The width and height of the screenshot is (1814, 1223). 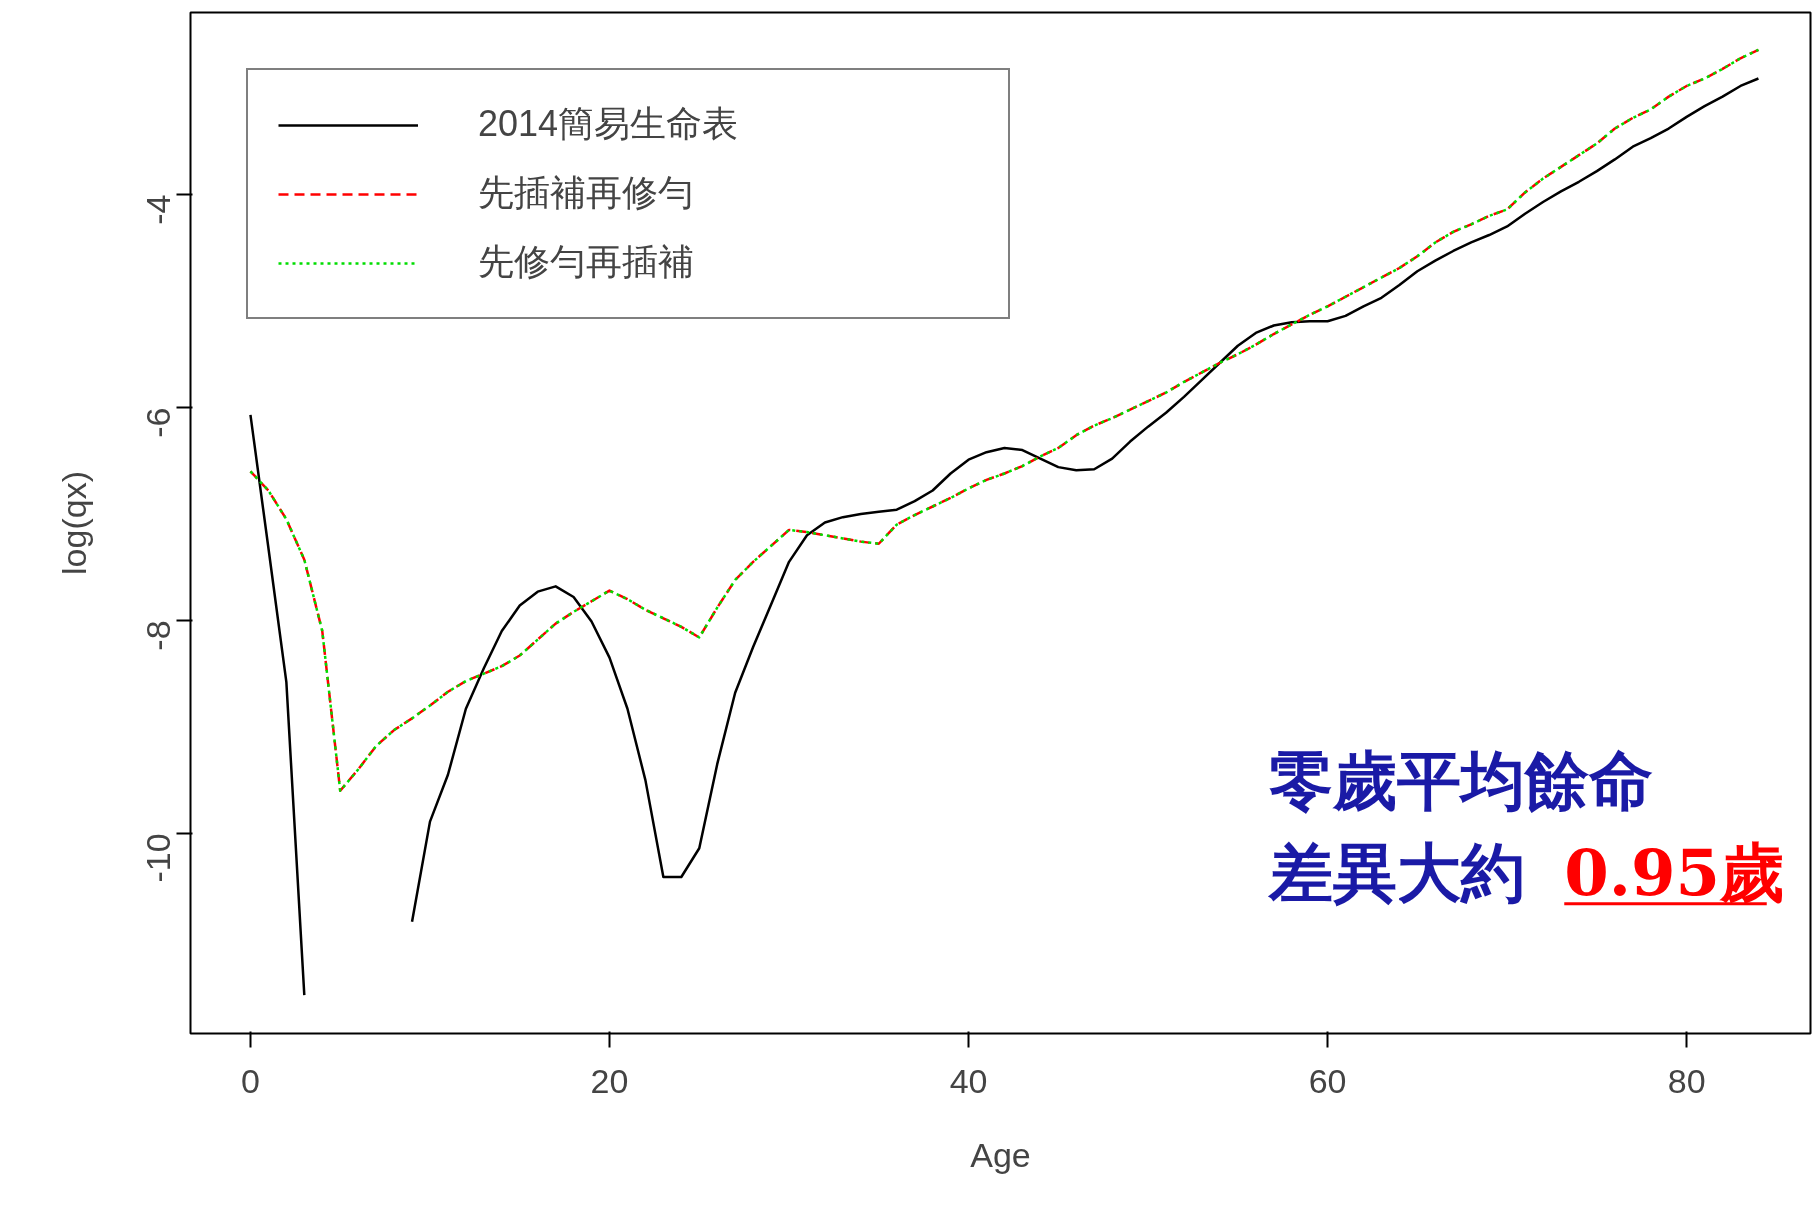 What do you see at coordinates (586, 262) in the screenshot?
I see `legend-label: 先修勻再插補` at bounding box center [586, 262].